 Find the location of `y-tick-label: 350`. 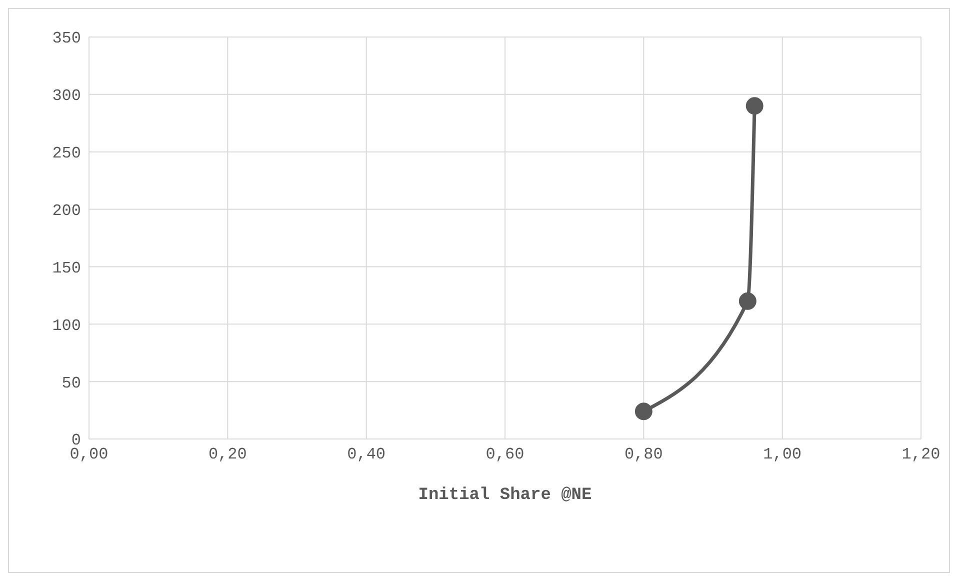

y-tick-label: 350 is located at coordinates (66, 39).